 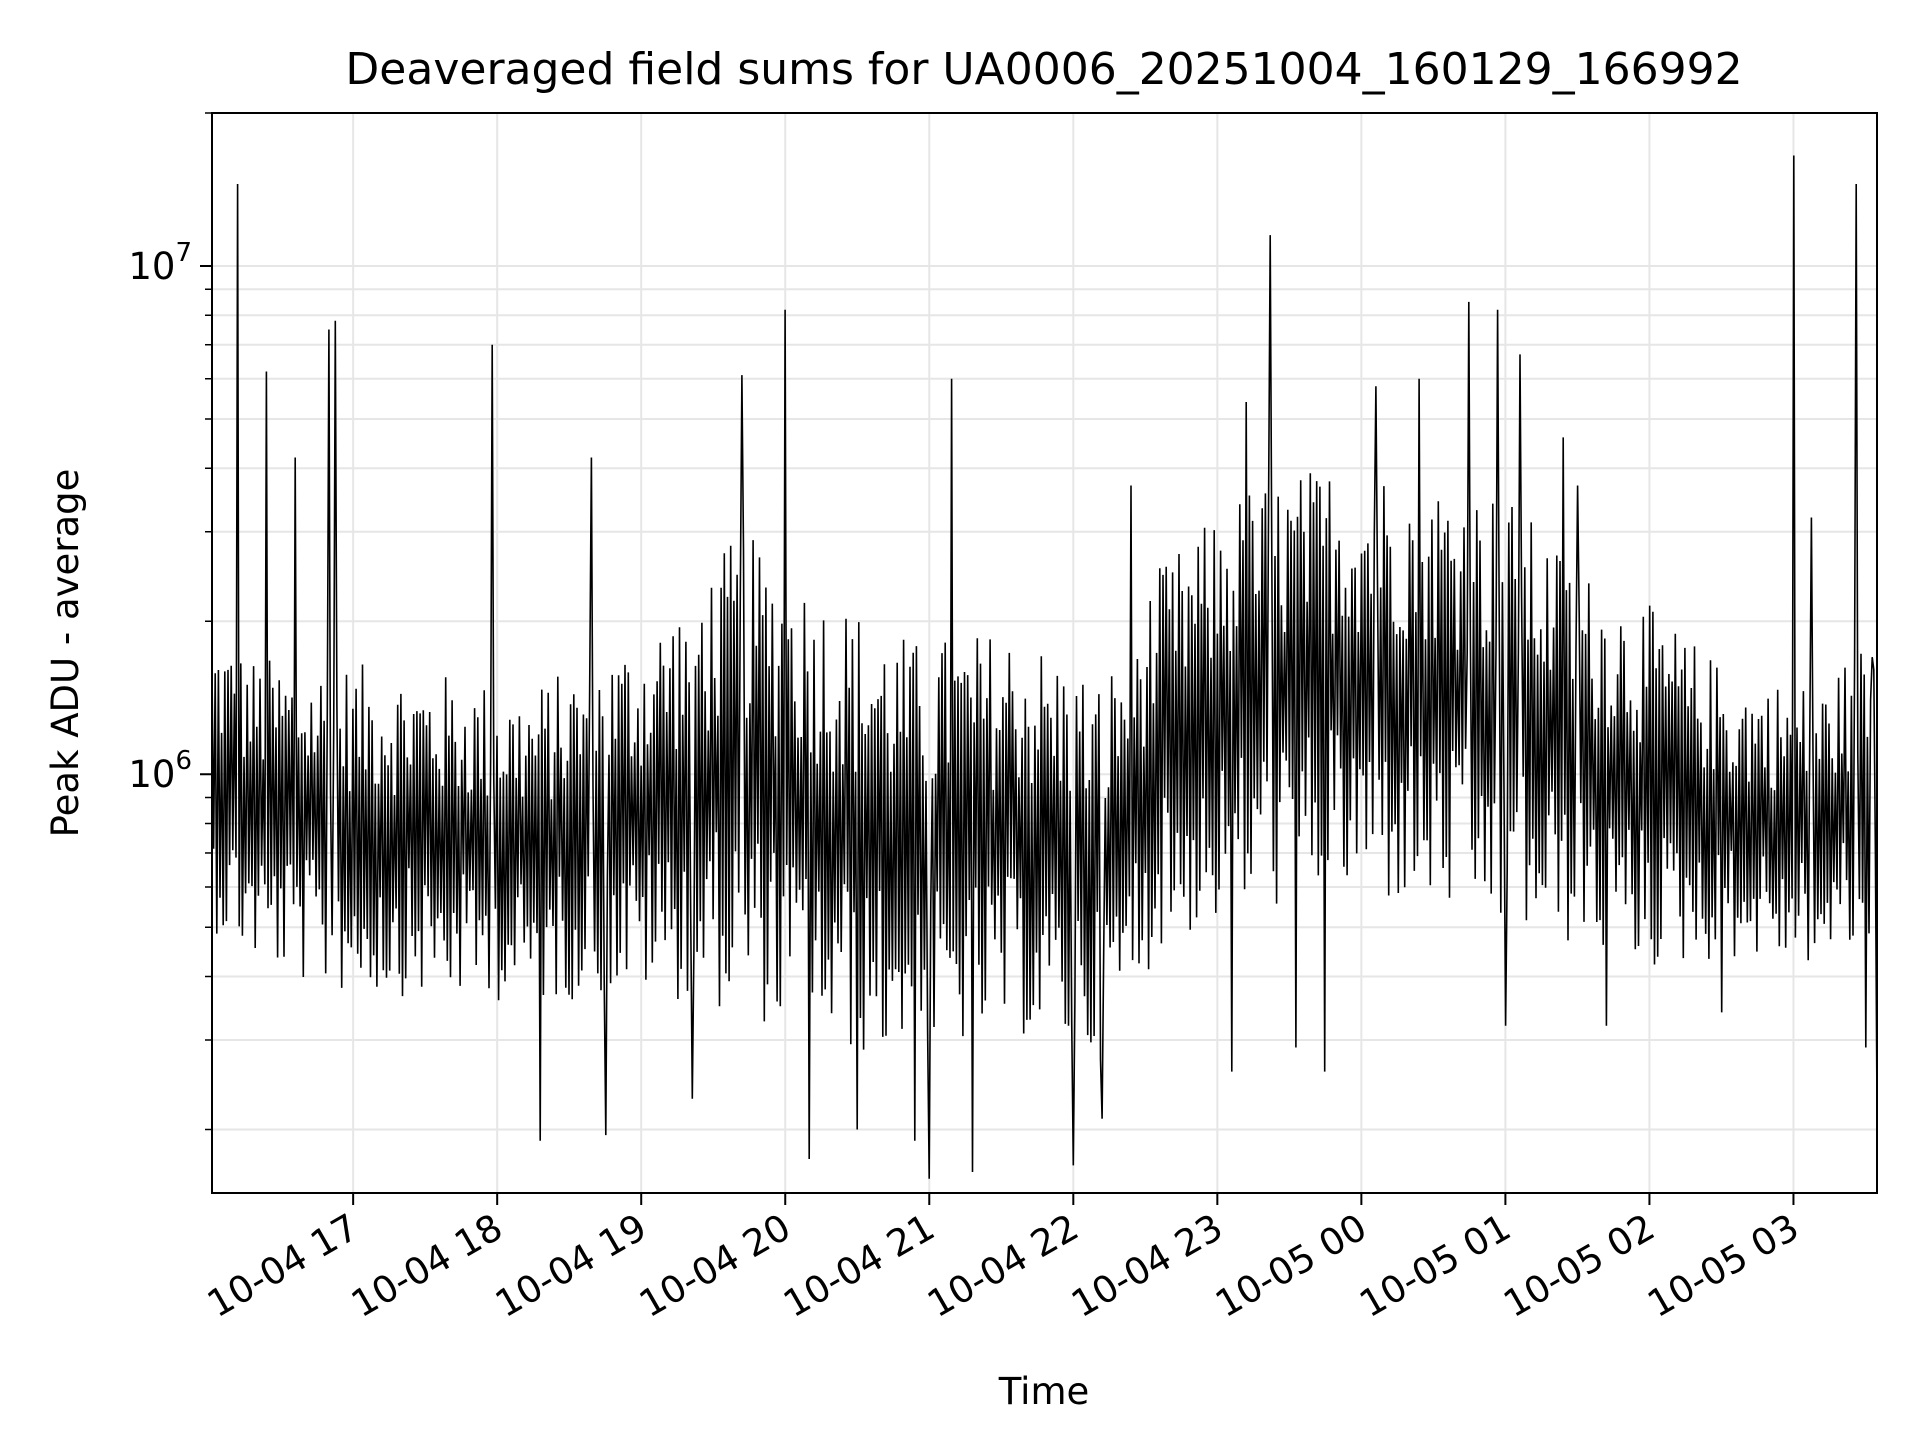 What do you see at coordinates (283, 1266) in the screenshot?
I see `x-tick-label: 10-04 17` at bounding box center [283, 1266].